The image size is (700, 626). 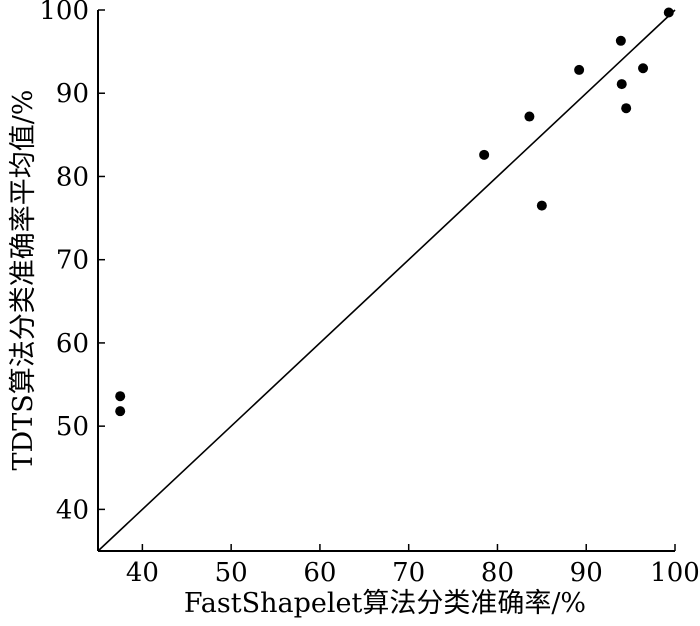 I want to click on y-axis-title: TDTS算法分类准确率平均值/%, so click(x=23, y=280).